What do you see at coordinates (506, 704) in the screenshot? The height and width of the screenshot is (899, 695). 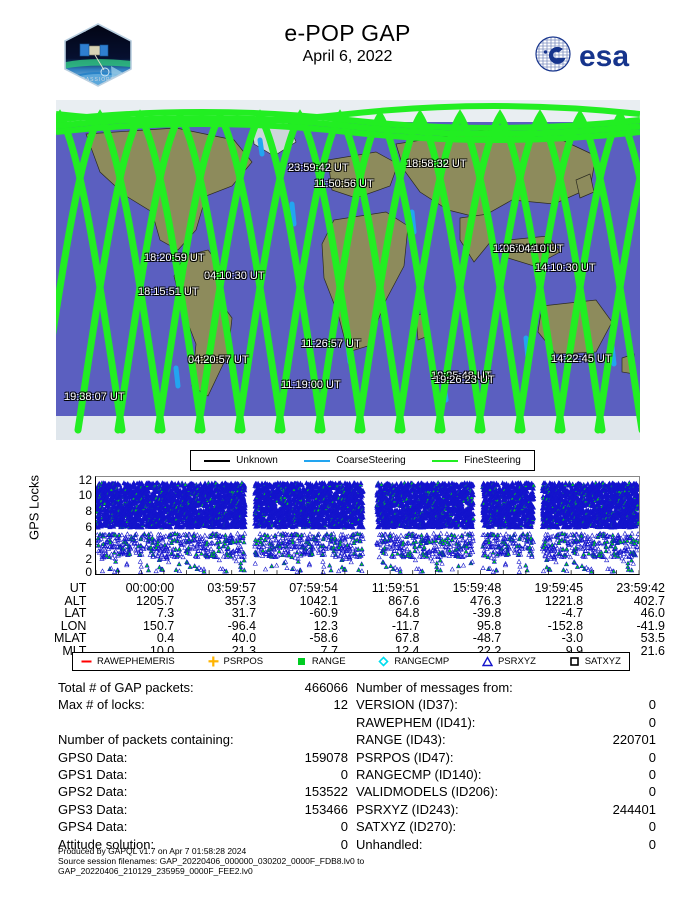 I see `stat-version-id37: VERSION (ID37): 0` at bounding box center [506, 704].